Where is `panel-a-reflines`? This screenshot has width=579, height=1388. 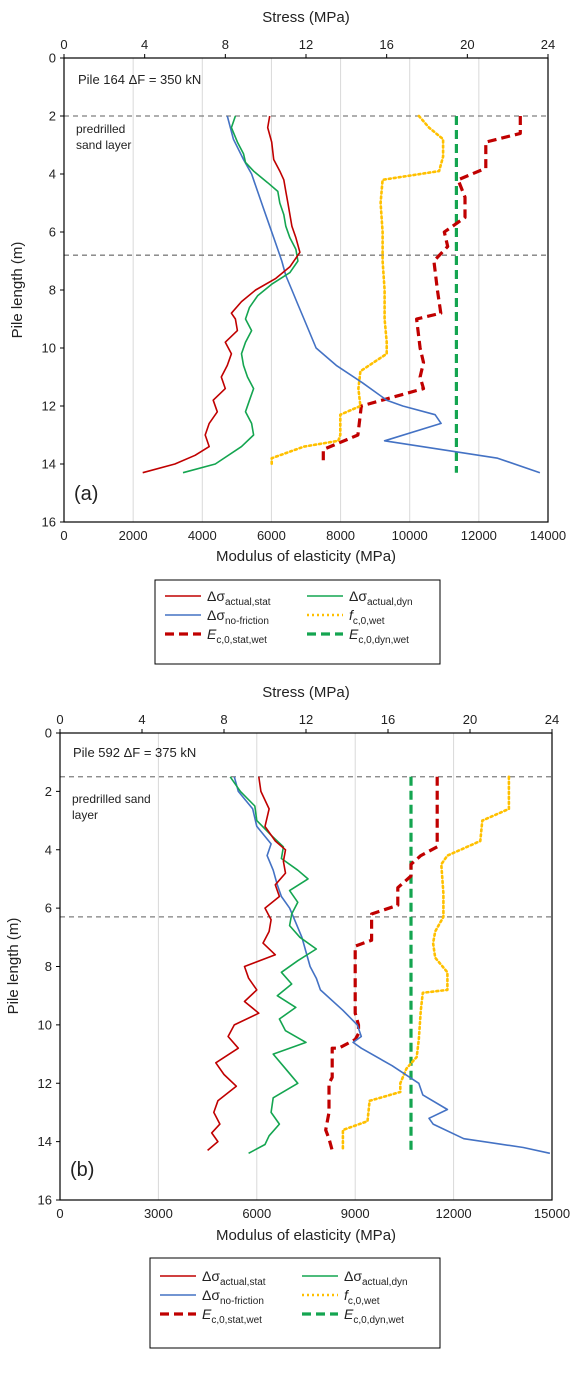 panel-a-reflines is located at coordinates (306, 185).